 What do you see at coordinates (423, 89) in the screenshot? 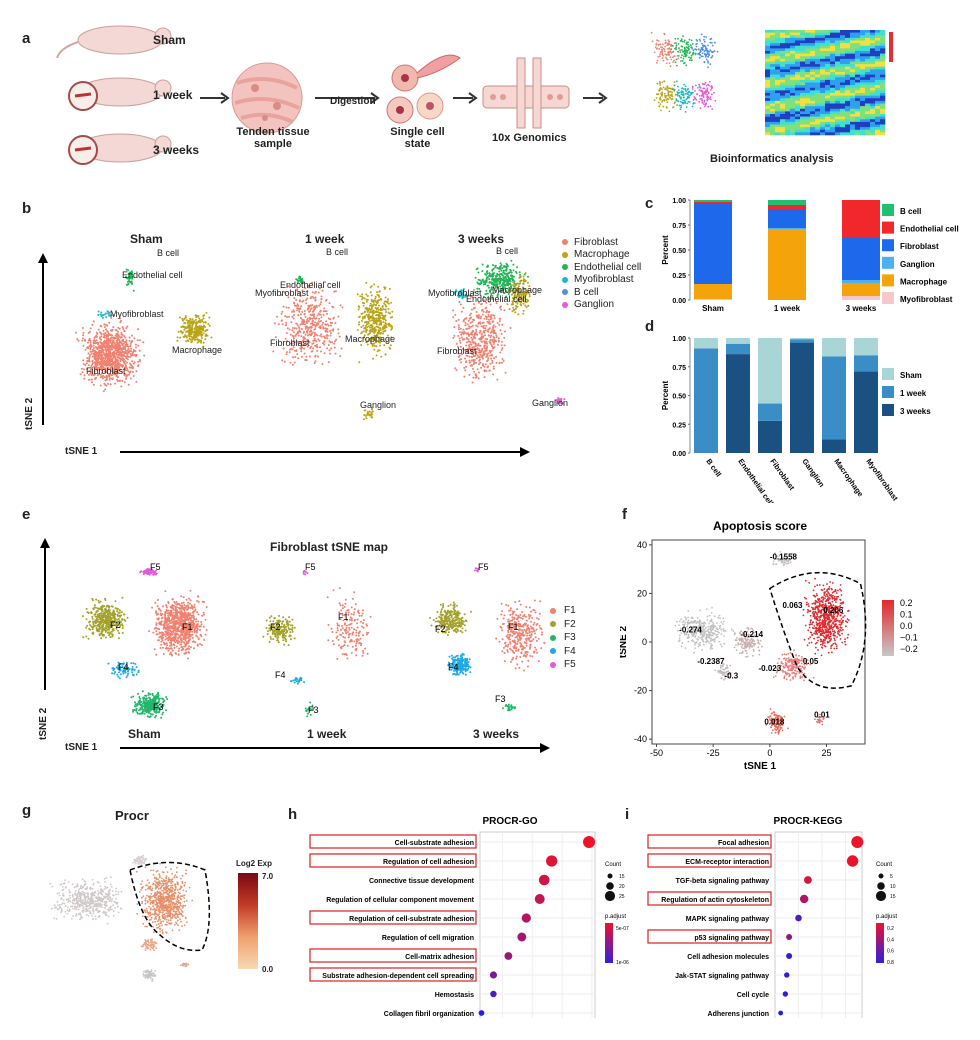
I see `single-cells-icon` at bounding box center [423, 89].